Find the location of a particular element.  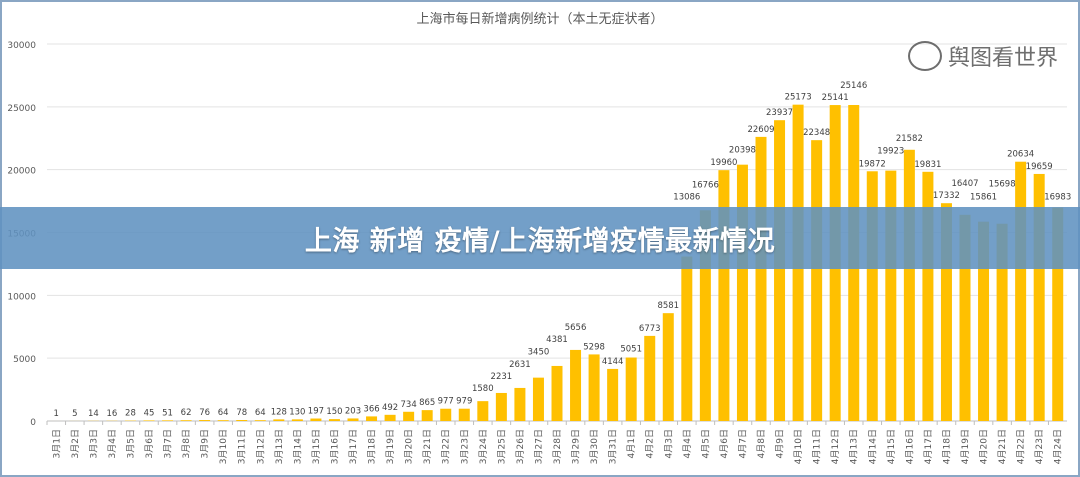

y-tick-label: 20000 is located at coordinates (21, 172).